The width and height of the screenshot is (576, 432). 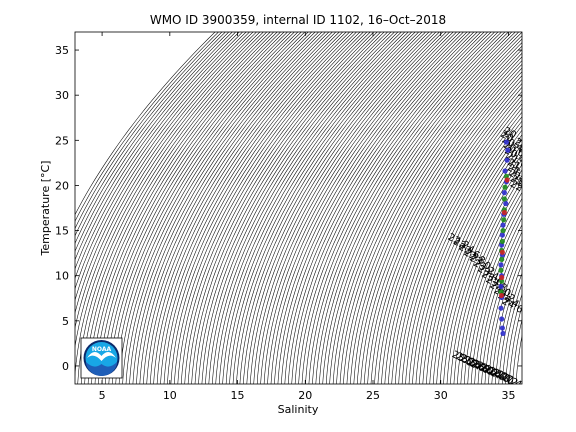 I want to click on x-tick-label: 15, so click(x=238, y=395).